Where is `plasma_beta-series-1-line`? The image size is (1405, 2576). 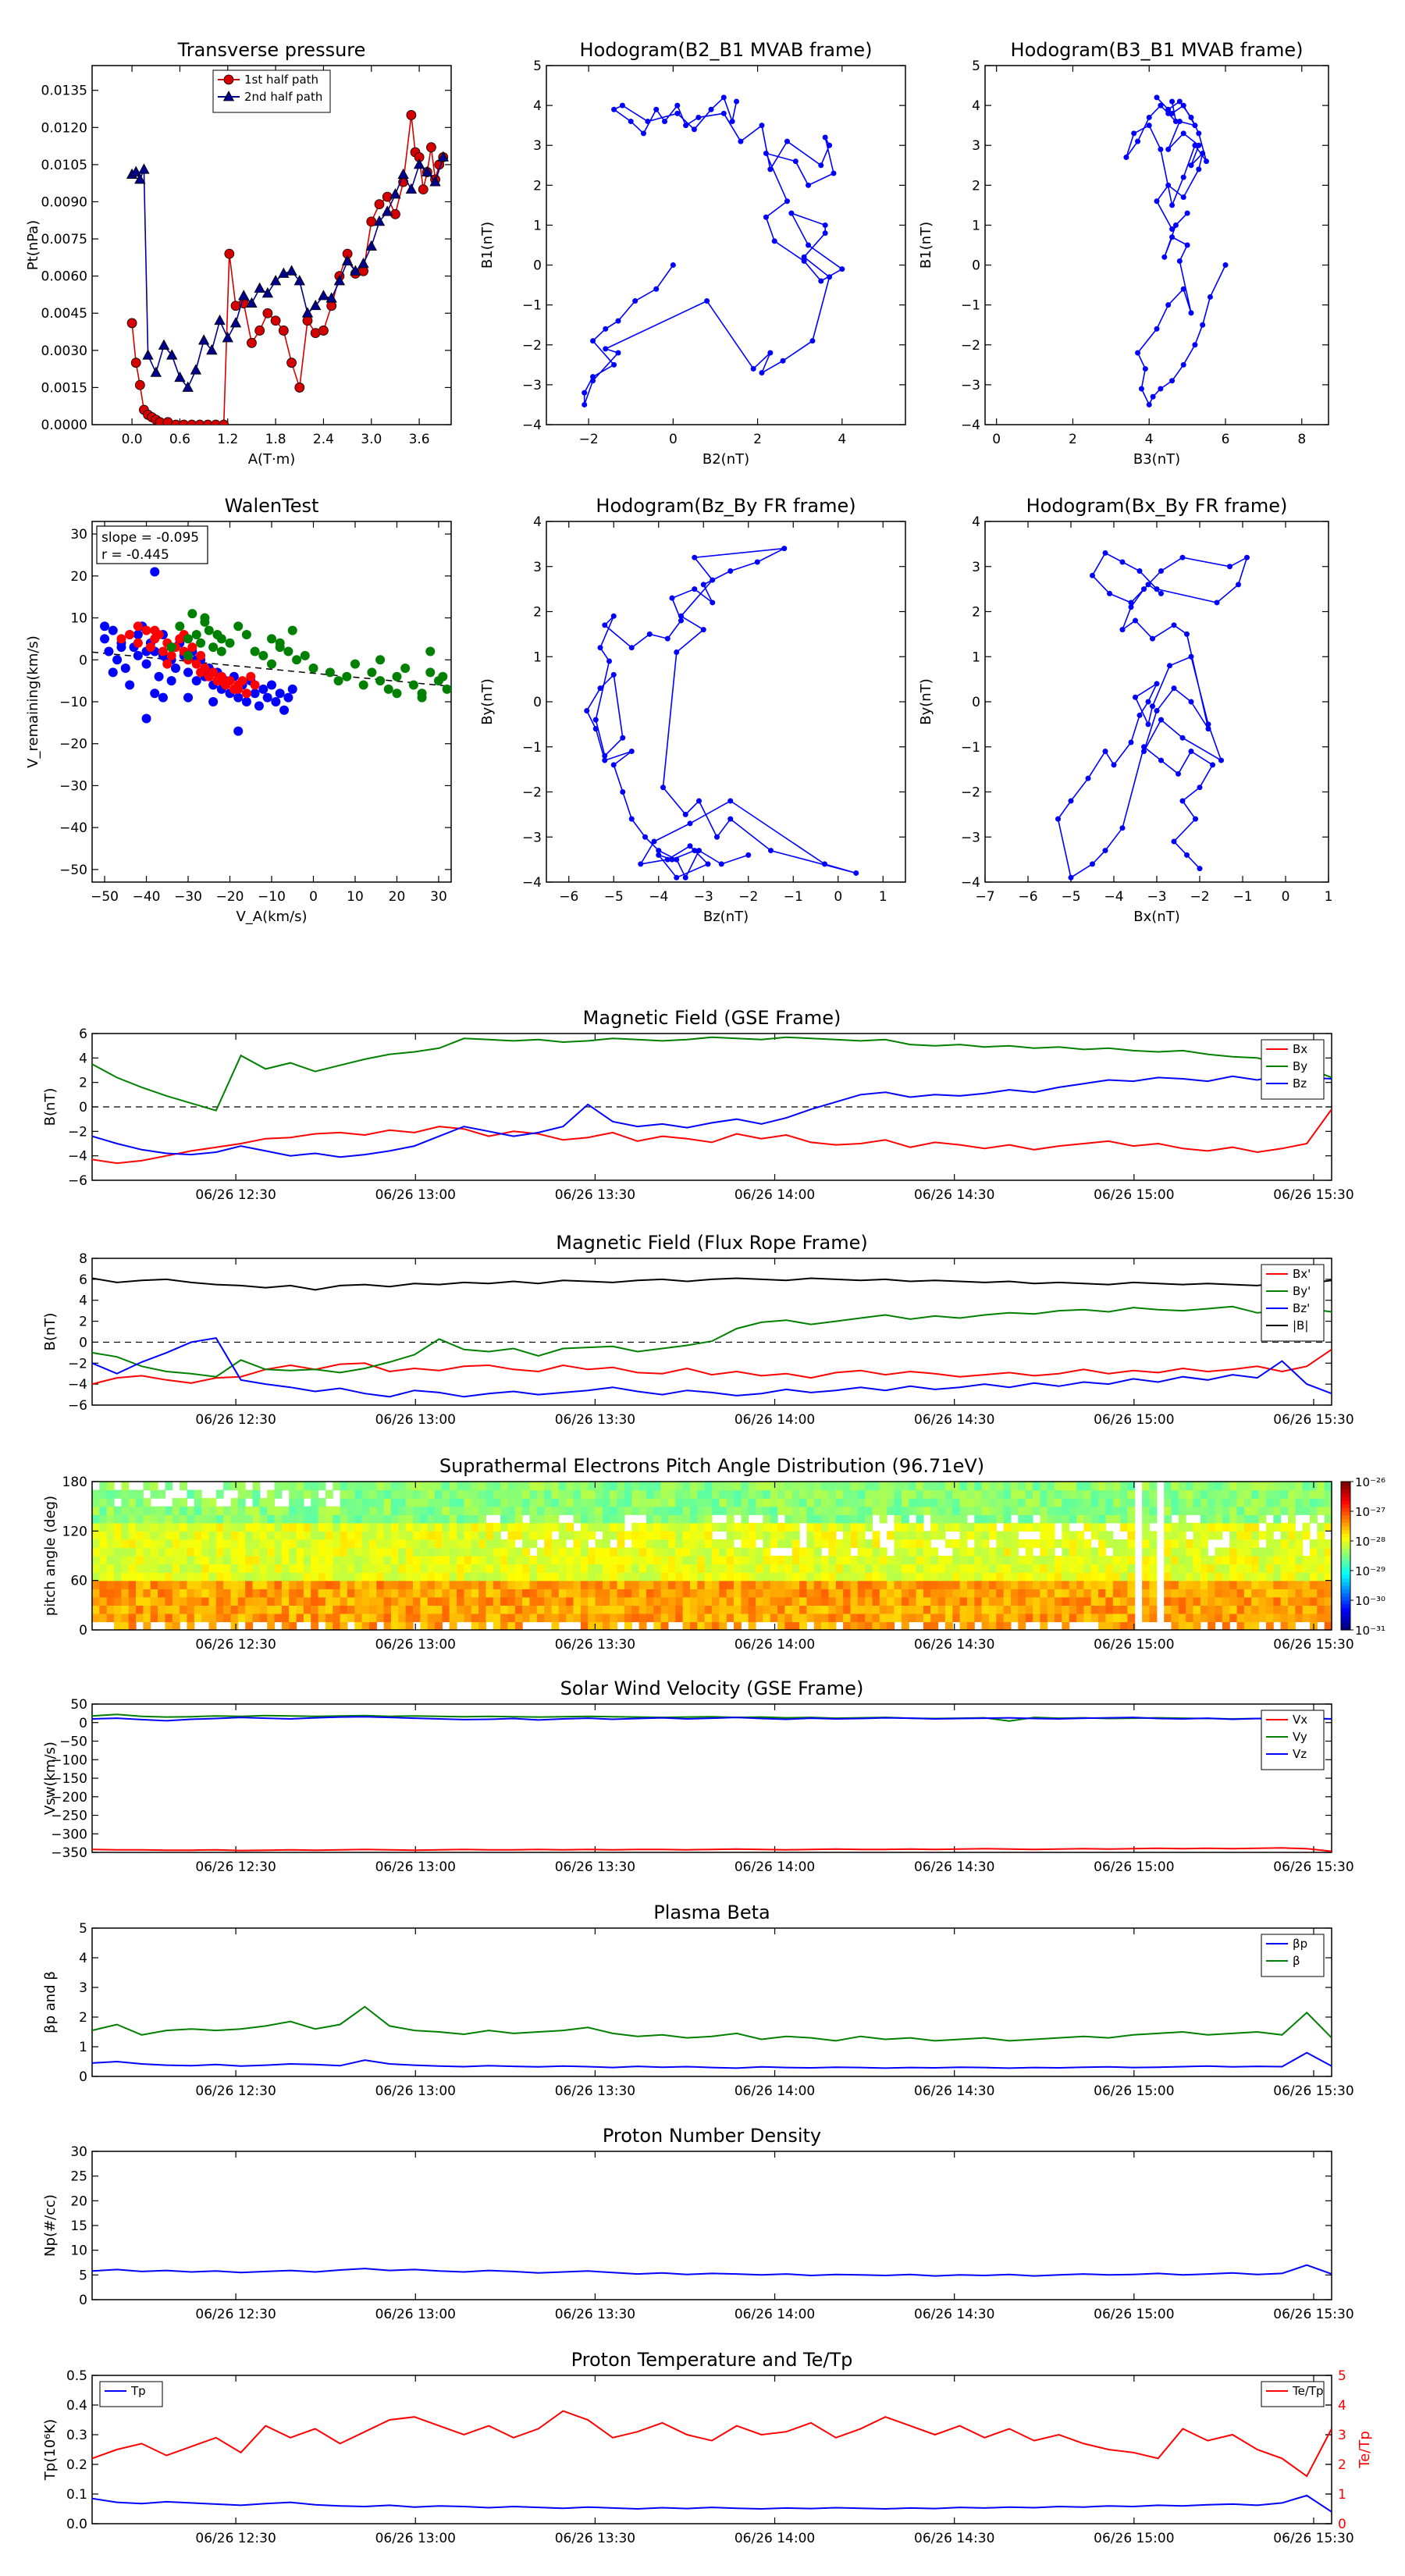 plasma_beta-series-1-line is located at coordinates (712, 2023).